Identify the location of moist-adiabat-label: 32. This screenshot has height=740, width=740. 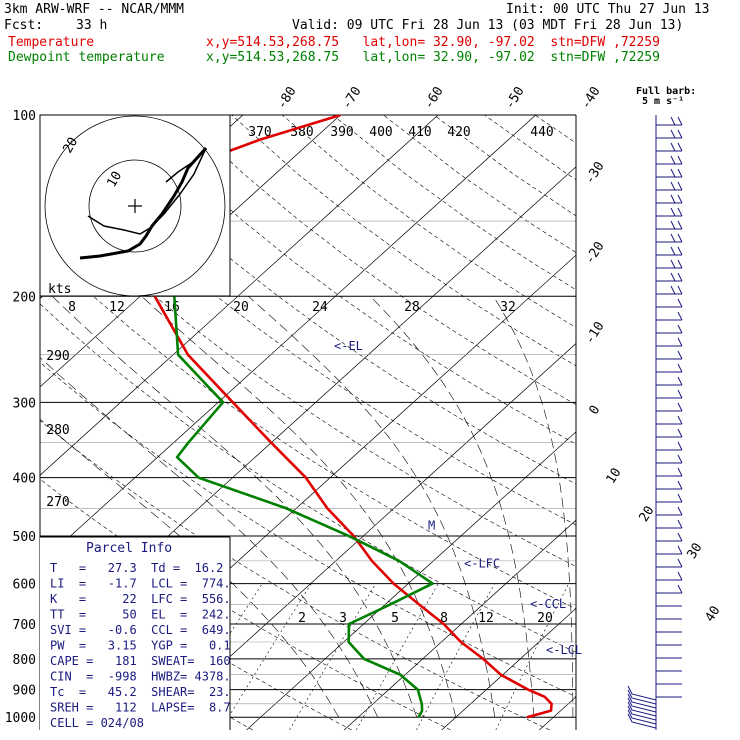
(508, 307).